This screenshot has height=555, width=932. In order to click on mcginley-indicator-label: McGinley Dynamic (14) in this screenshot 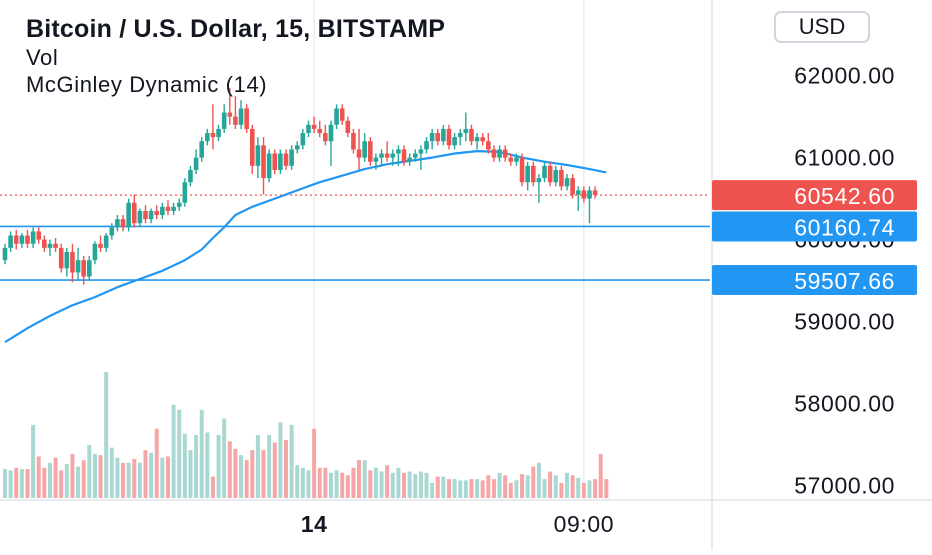, I will do `click(147, 84)`.